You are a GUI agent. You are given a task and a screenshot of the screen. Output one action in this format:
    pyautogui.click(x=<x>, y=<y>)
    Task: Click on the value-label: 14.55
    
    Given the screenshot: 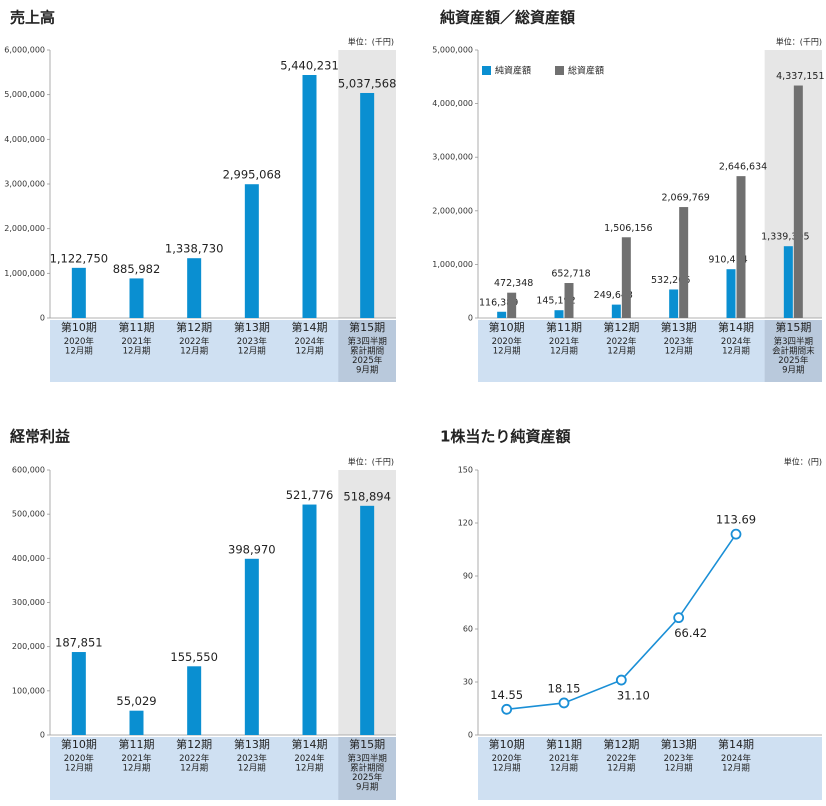 What is the action you would take?
    pyautogui.click(x=506, y=695)
    